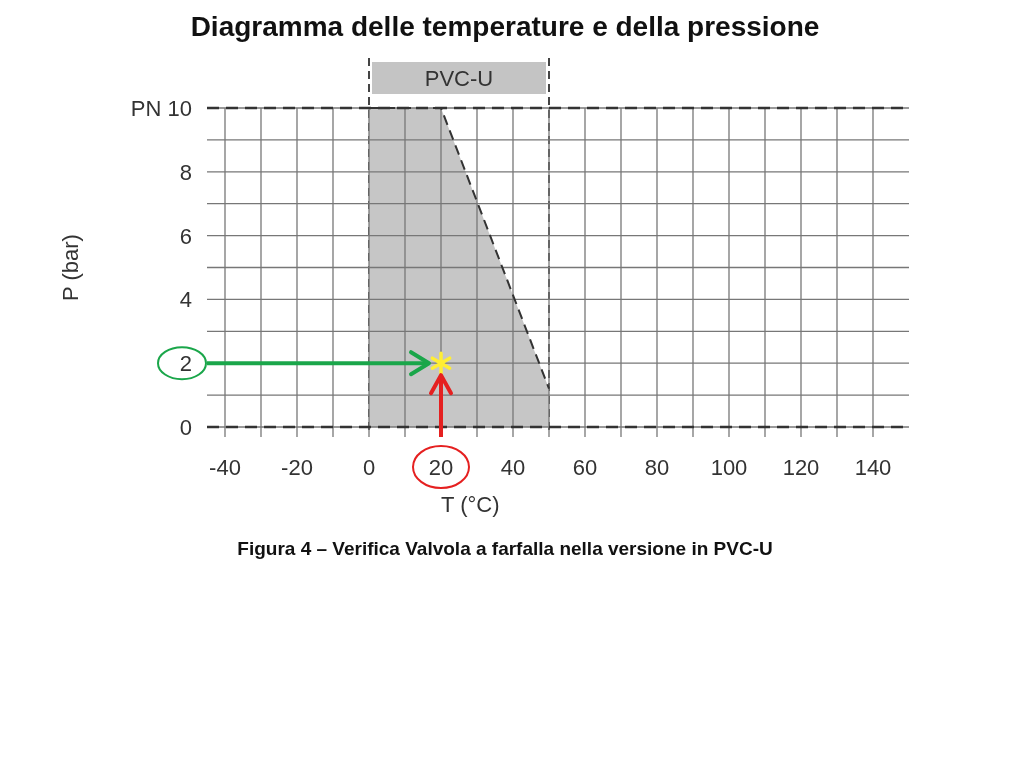 This screenshot has height=776, width=1024. Describe the element at coordinates (513, 467) in the screenshot. I see `x-tick-label: 40` at that location.